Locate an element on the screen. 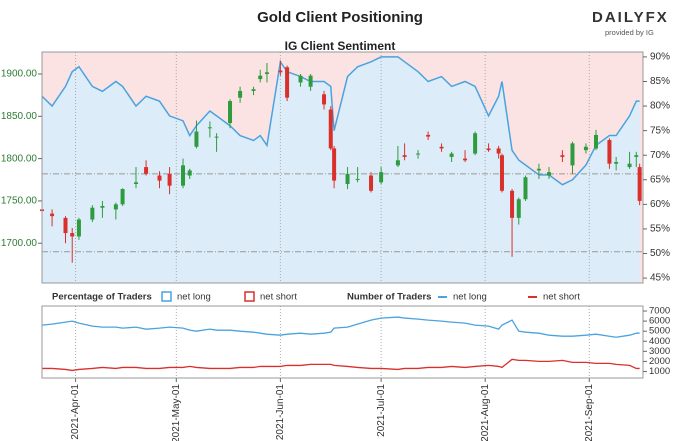 Image resolution: width=680 pixels, height=441 pixels. y2-tick-label: 55% is located at coordinates (660, 229).